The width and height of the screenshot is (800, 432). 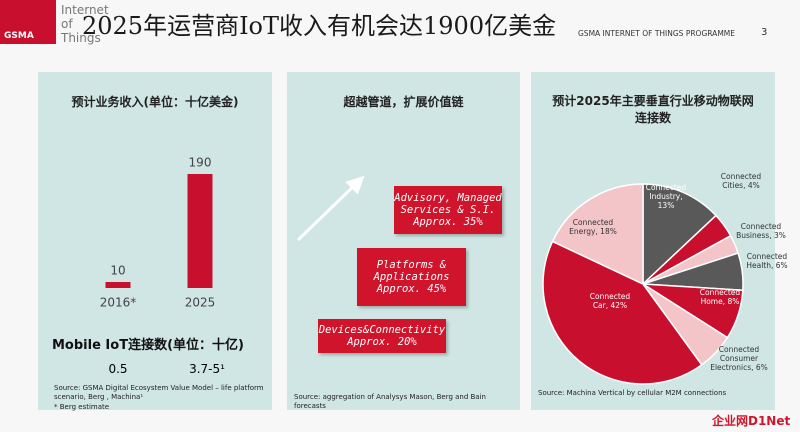 I want to click on mobile-iot-value: 3.7-5¹, so click(x=207, y=369).